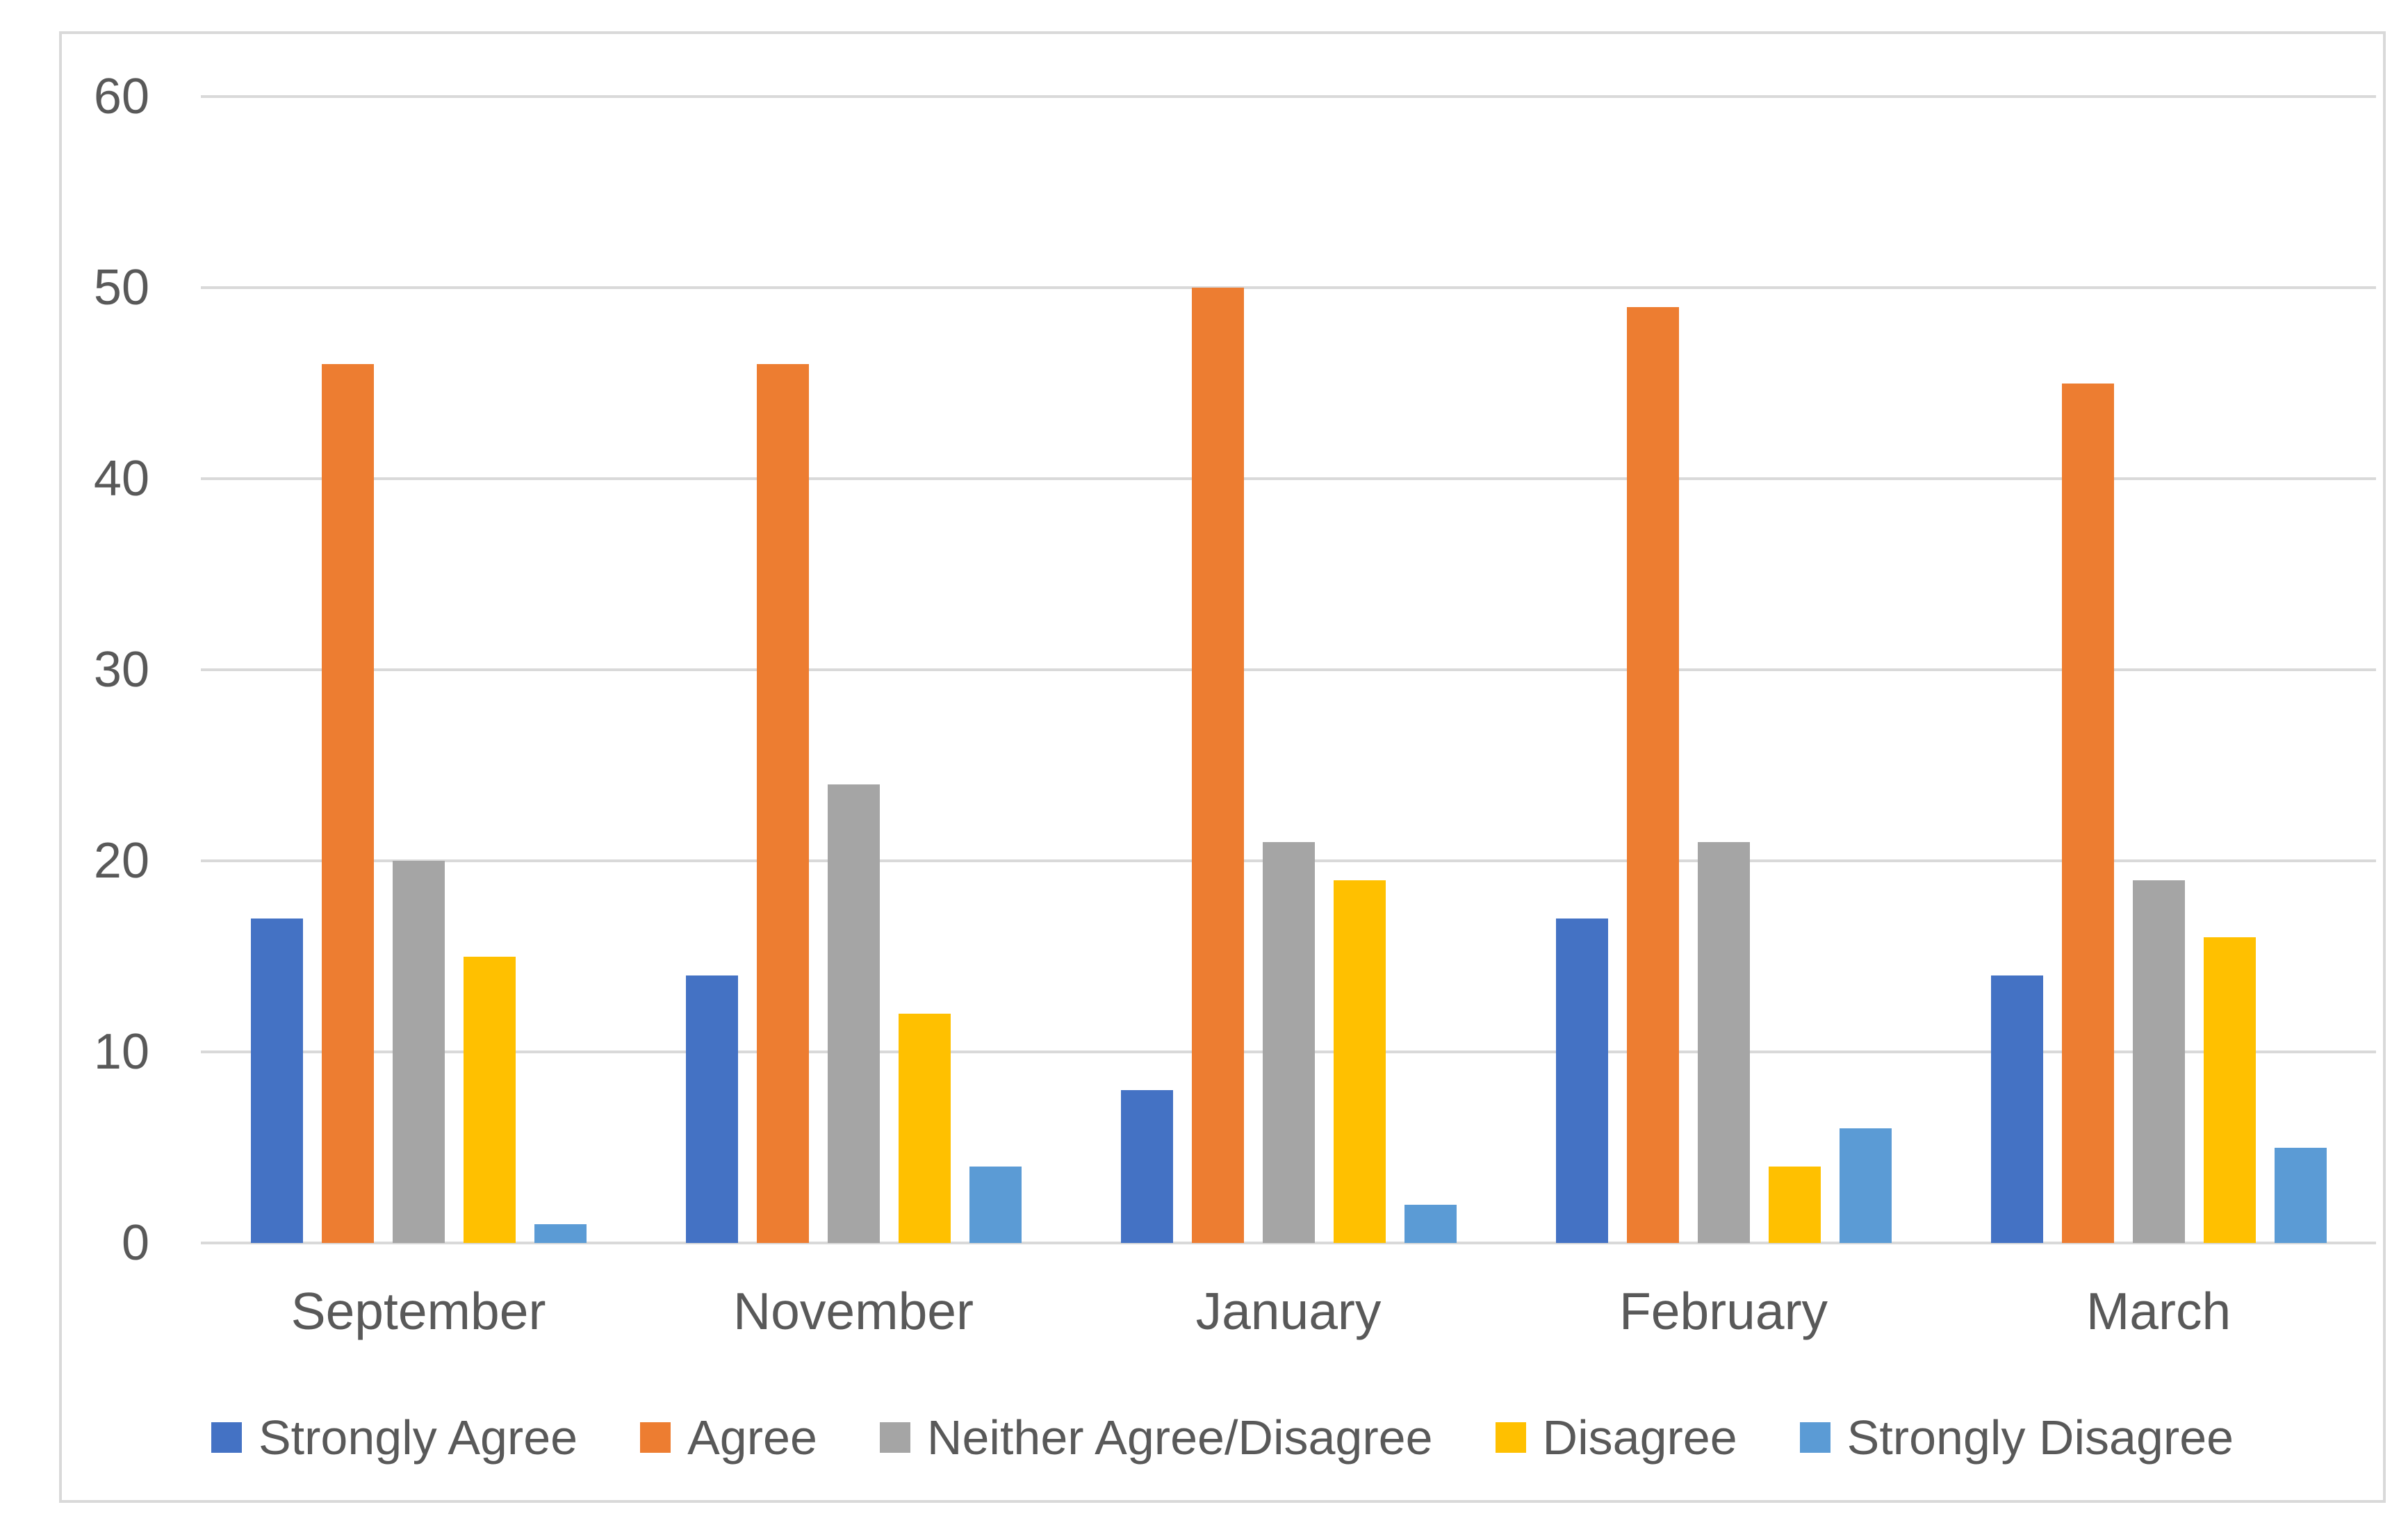  What do you see at coordinates (2040, 1437) in the screenshot?
I see `legend-label-strongly-disagree: Strongly Disagree` at bounding box center [2040, 1437].